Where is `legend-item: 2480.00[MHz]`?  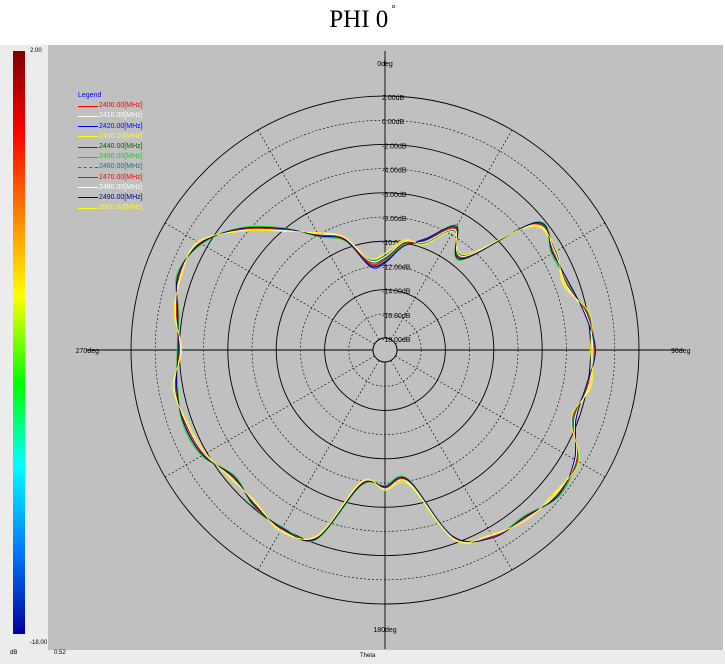
legend-item: 2480.00[MHz] is located at coordinates (110, 188).